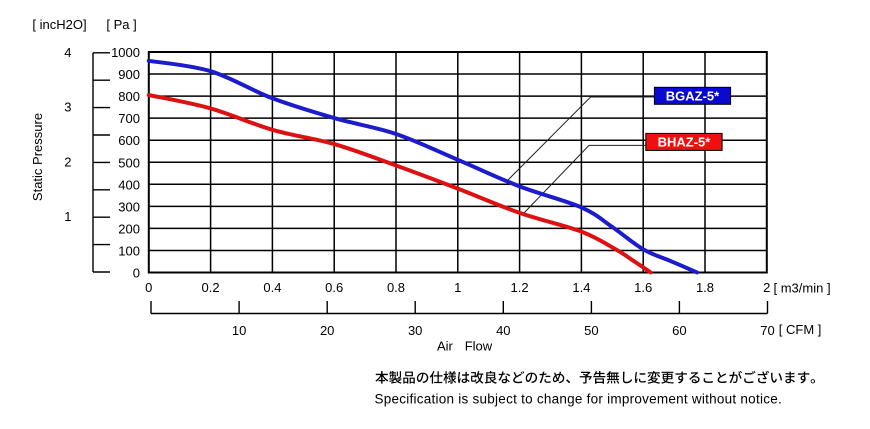  I want to click on svg-text: 1.6, so click(643, 287).